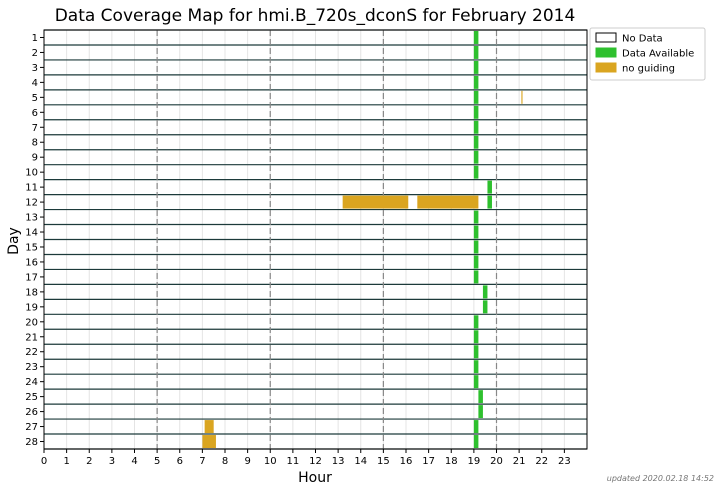 This screenshot has height=490, width=721. What do you see at coordinates (14, 241) in the screenshot?
I see `y-axis-label: Day` at bounding box center [14, 241].